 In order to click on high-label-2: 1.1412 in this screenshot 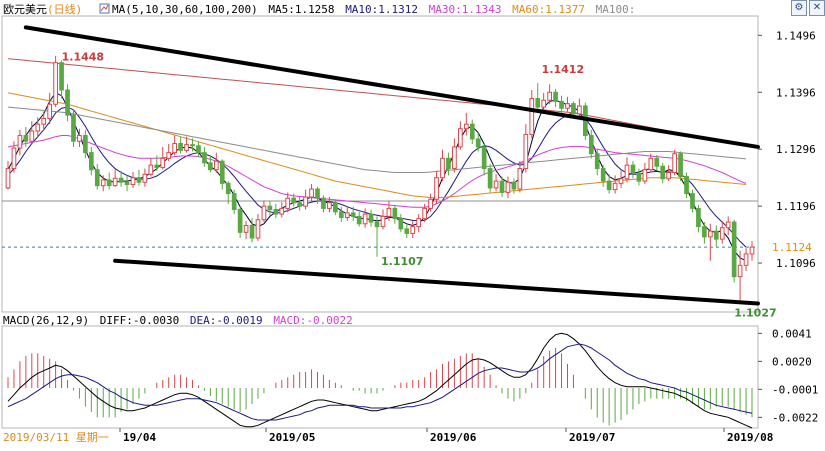, I will do `click(563, 69)`.